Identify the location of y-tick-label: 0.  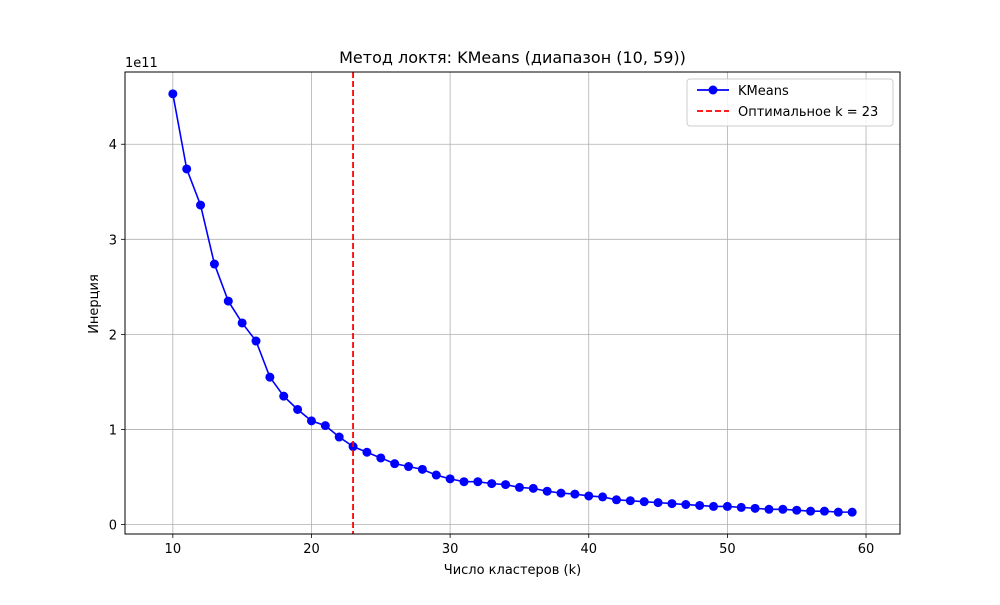
(113, 525).